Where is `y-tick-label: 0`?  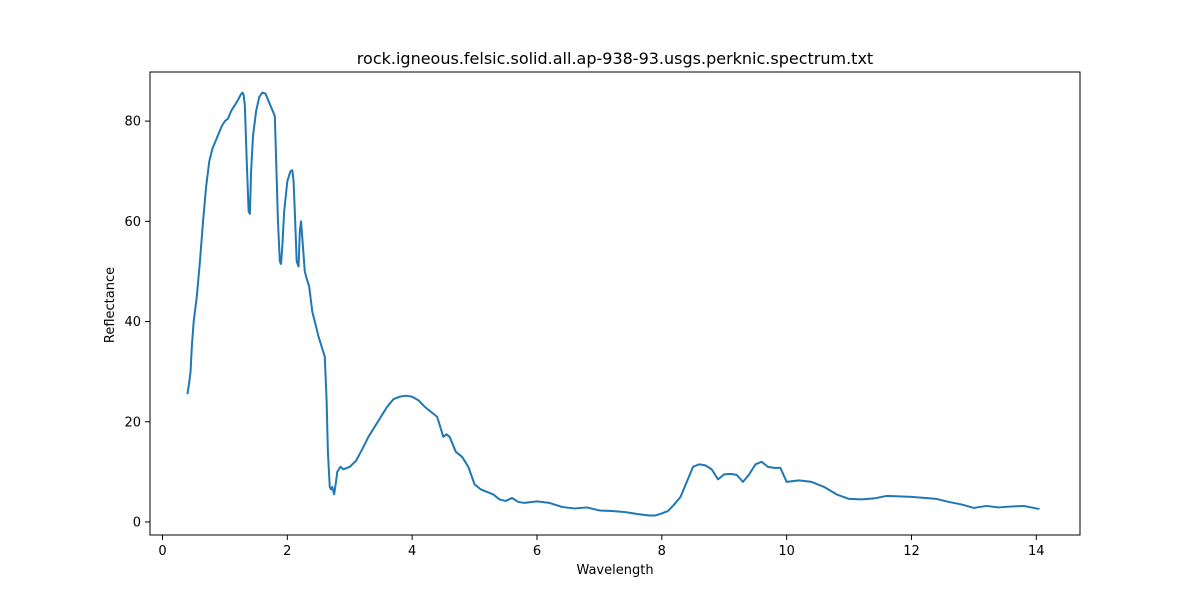
y-tick-label: 0 is located at coordinates (137, 522).